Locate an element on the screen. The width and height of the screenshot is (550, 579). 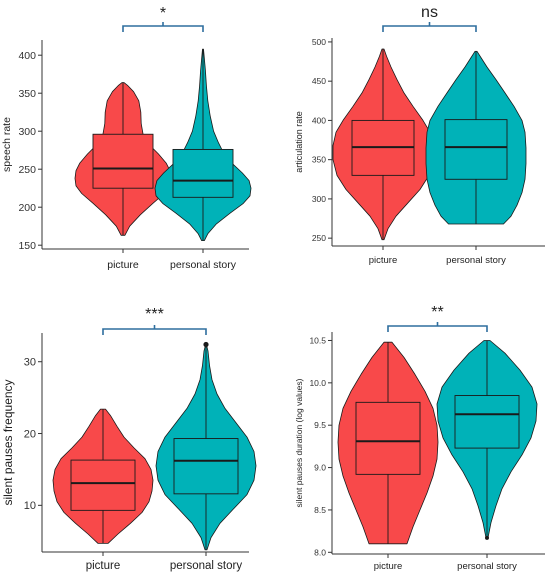
y-tick-label: 9.5 is located at coordinates (320, 425).